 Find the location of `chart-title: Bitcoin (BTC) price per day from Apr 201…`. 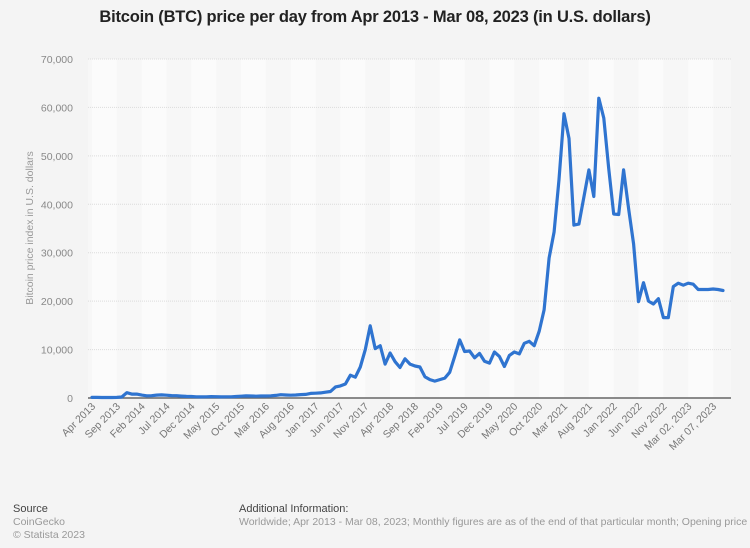

chart-title: Bitcoin (BTC) price per day from Apr 201… is located at coordinates (375, 17).